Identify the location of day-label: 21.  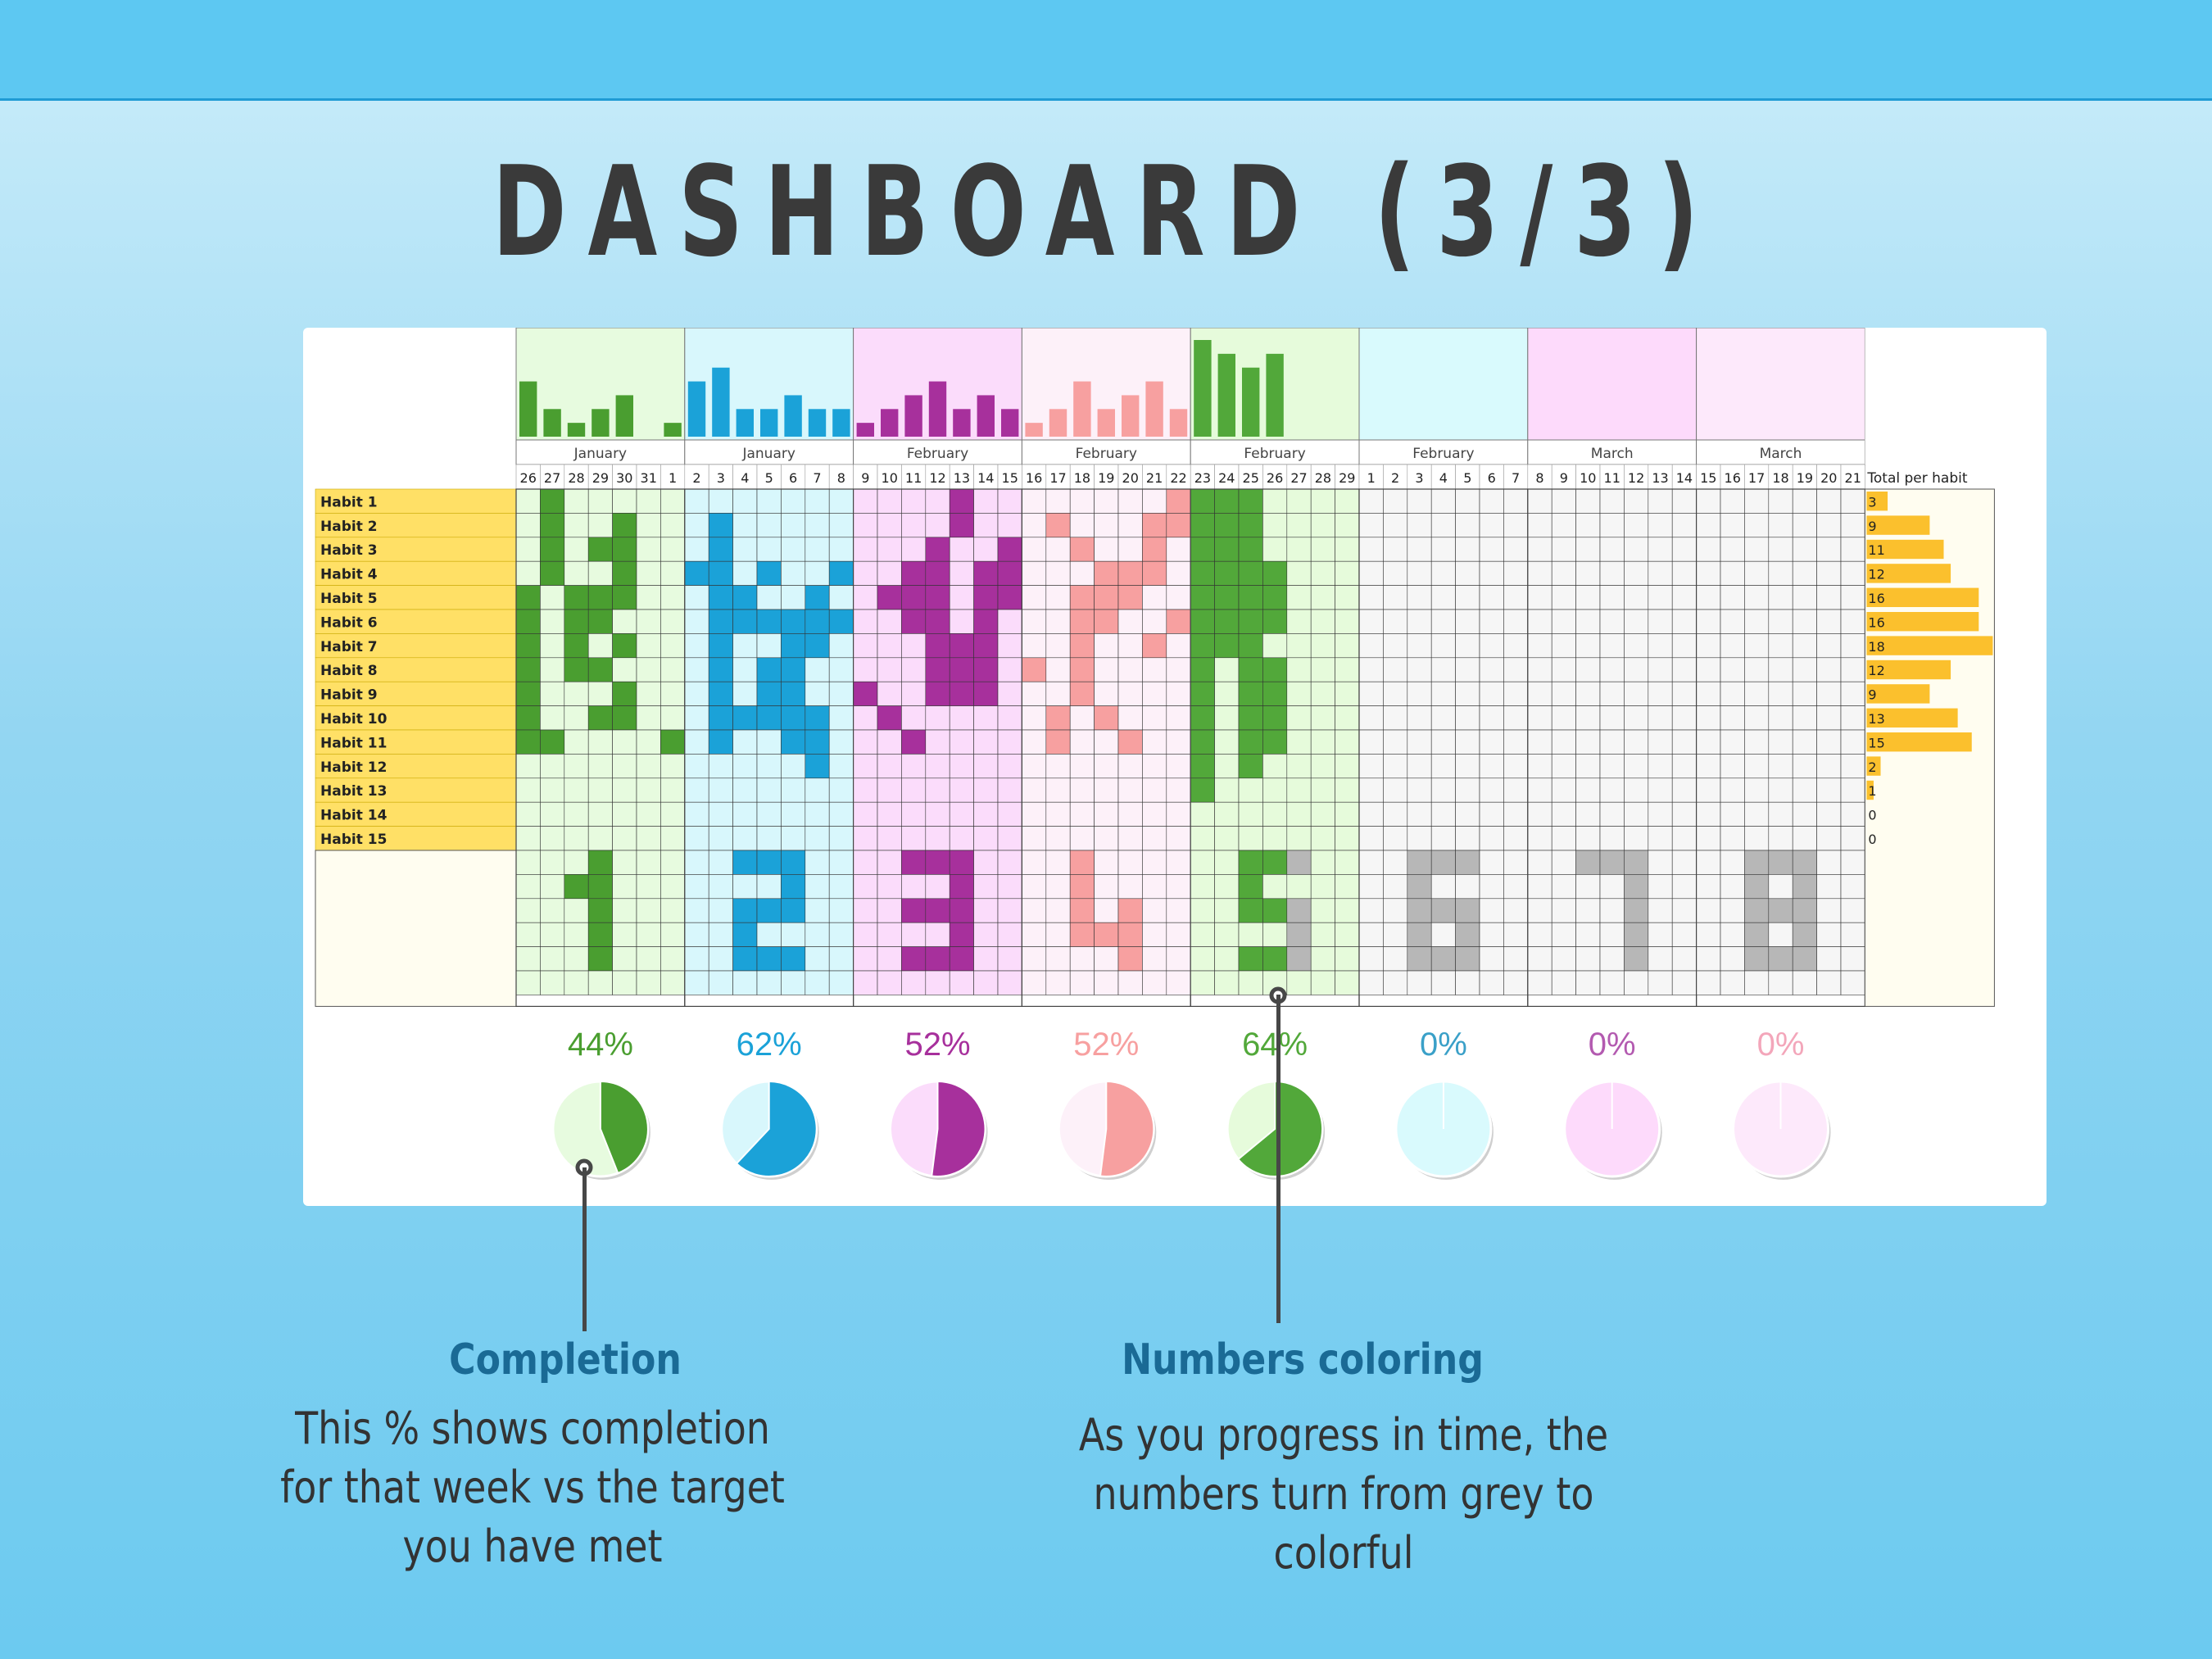
(1154, 478).